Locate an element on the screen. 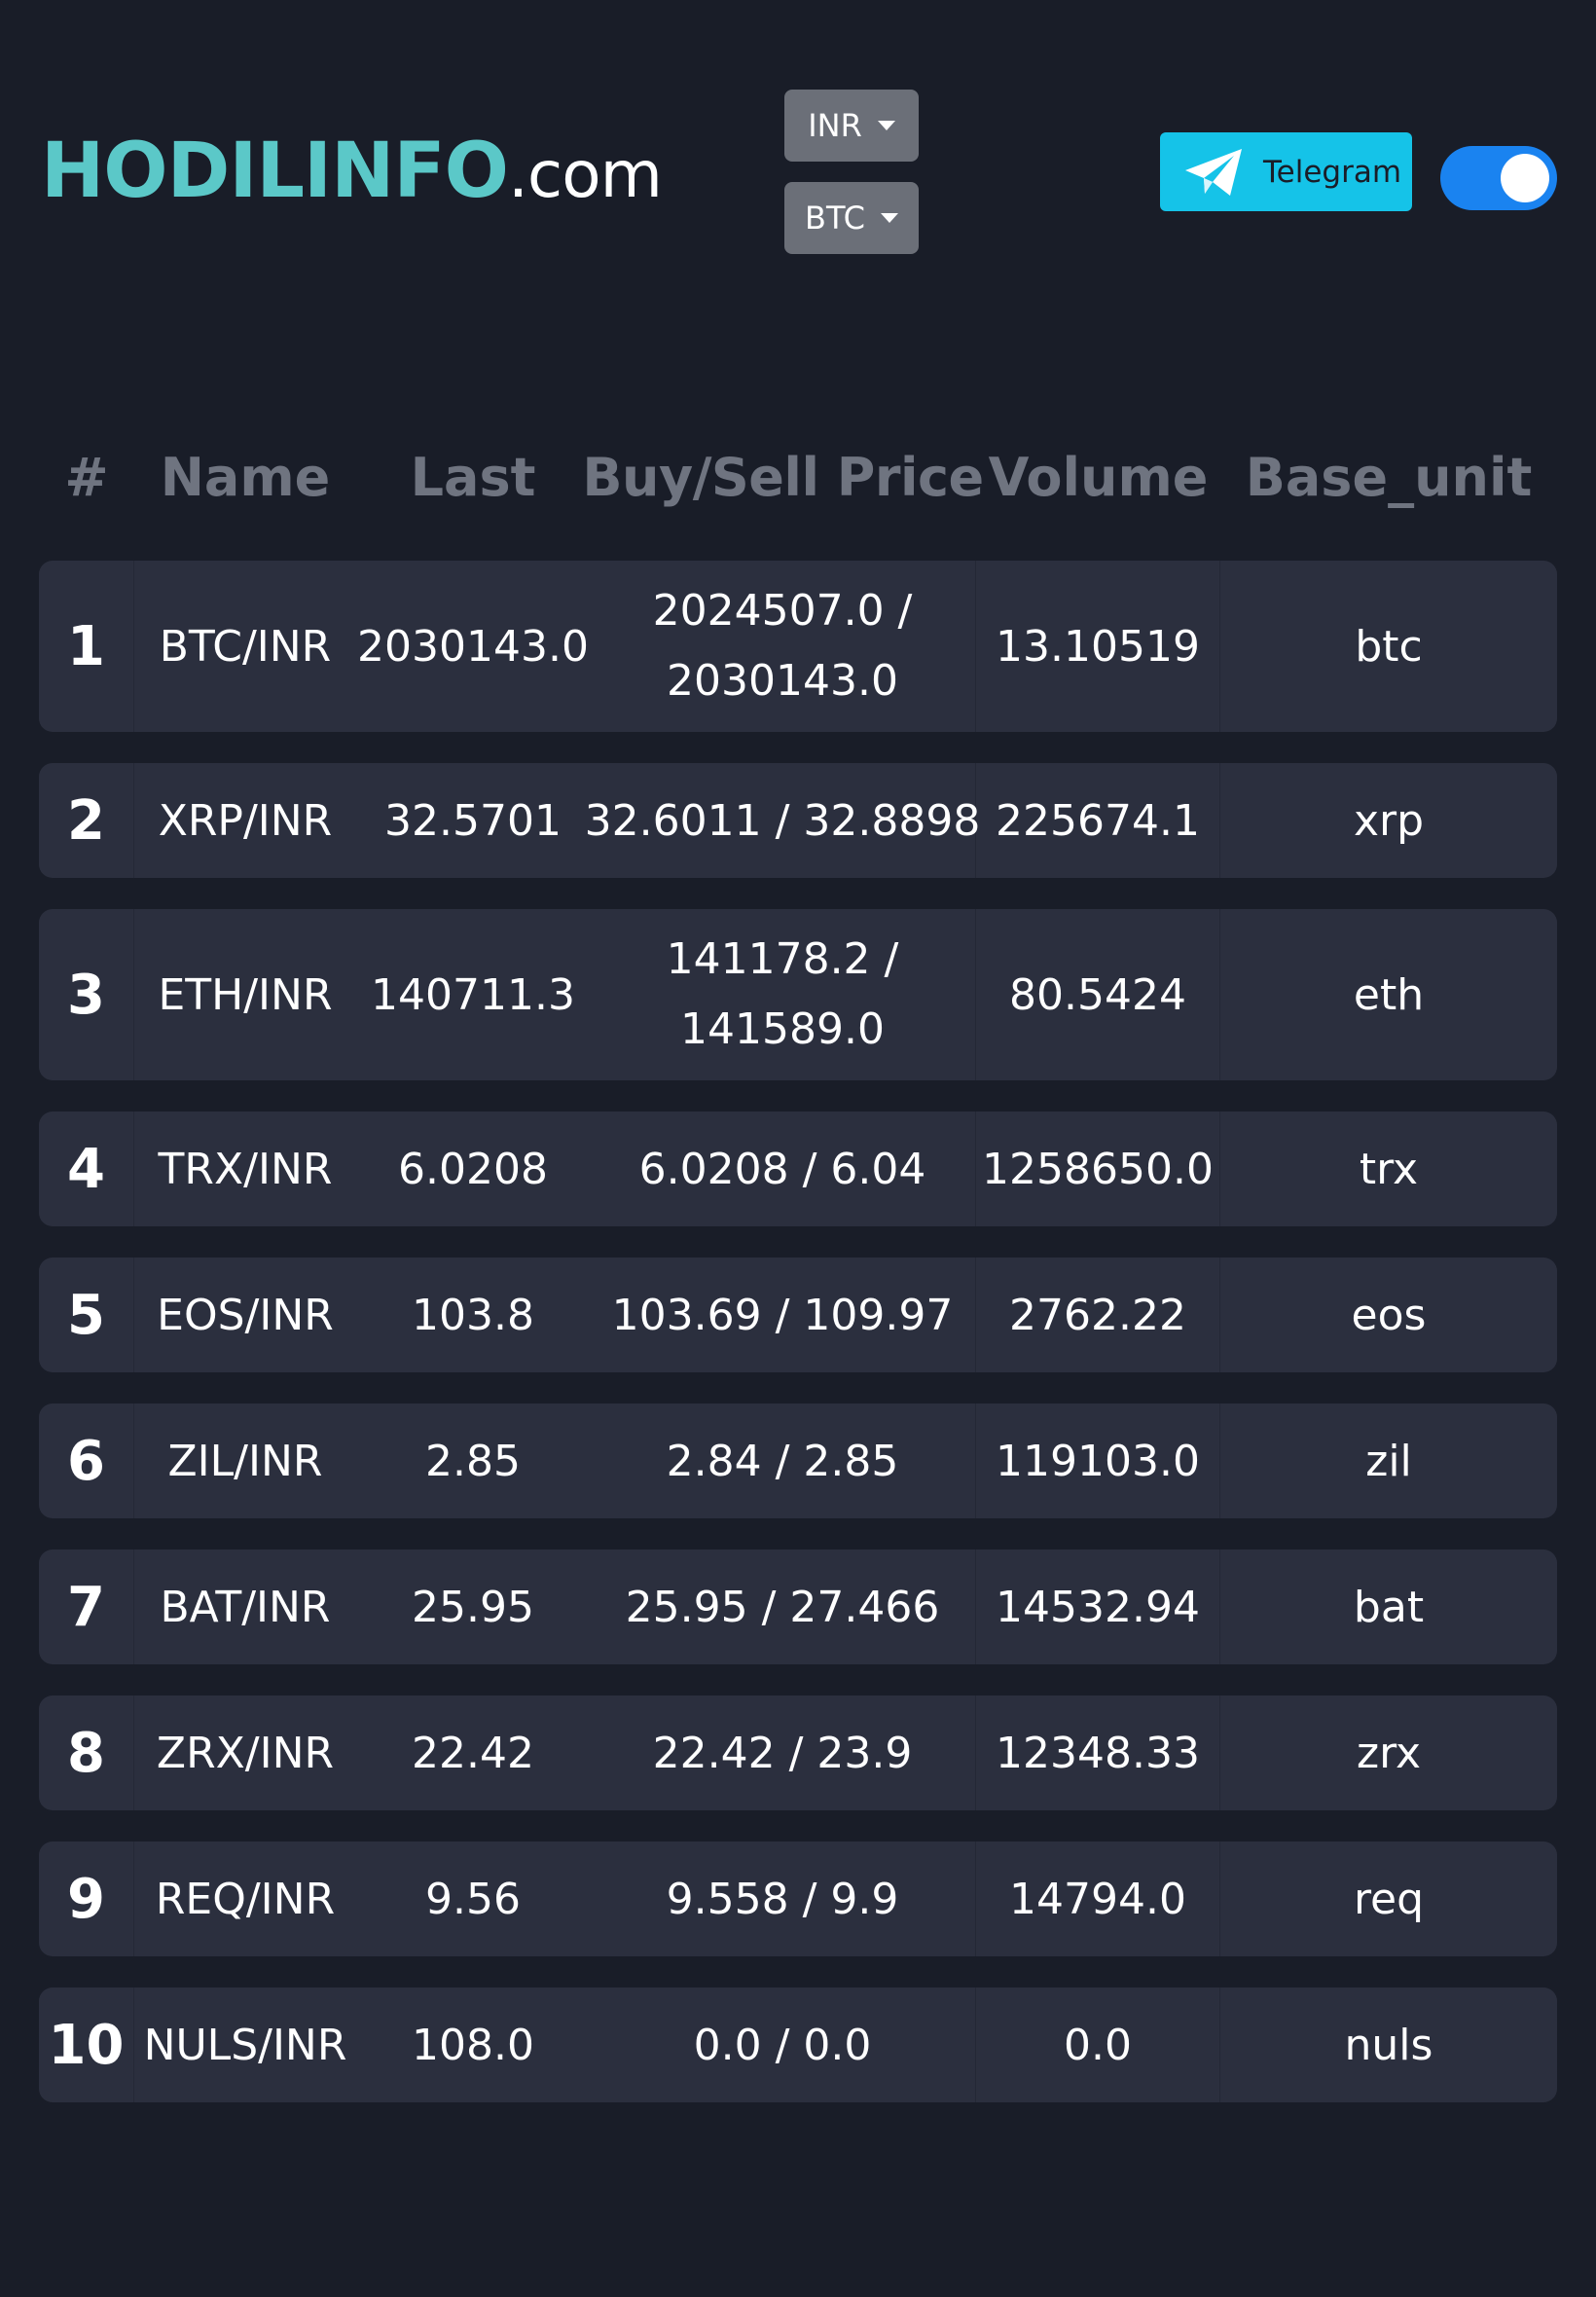 This screenshot has width=1596, height=2297. telegram-label: Telegram is located at coordinates (1332, 172).